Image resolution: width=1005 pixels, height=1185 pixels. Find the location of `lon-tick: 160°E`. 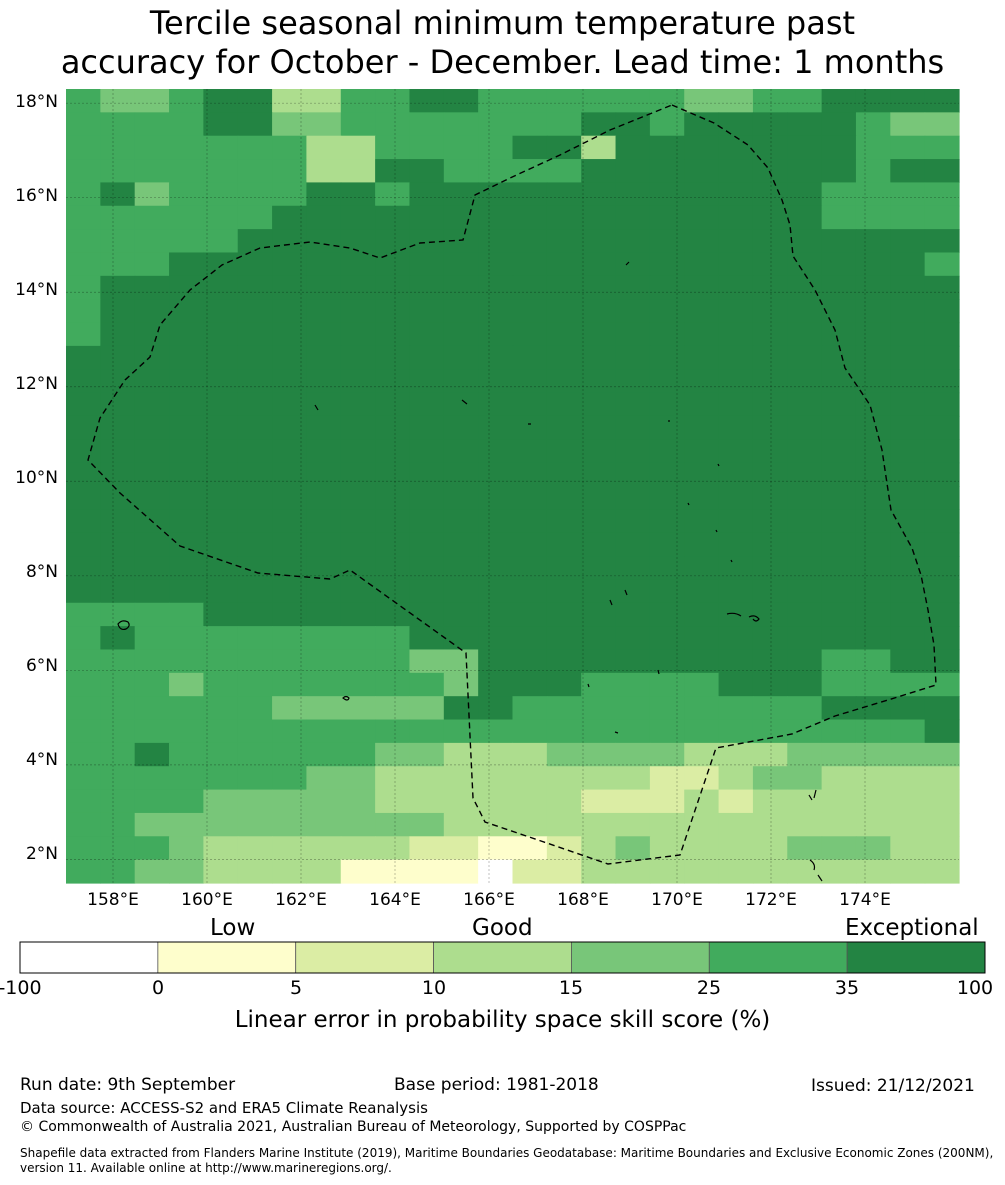

lon-tick: 160°E is located at coordinates (207, 900).